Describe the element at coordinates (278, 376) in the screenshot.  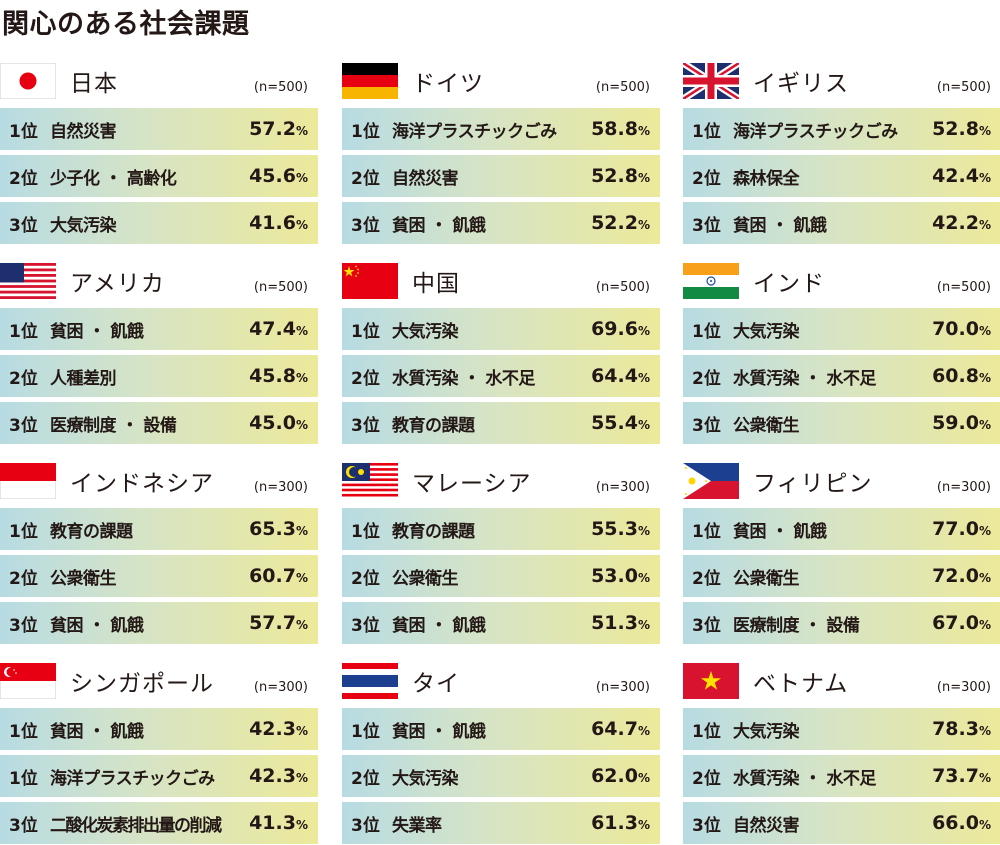
I see `percentage: 45.8%` at that location.